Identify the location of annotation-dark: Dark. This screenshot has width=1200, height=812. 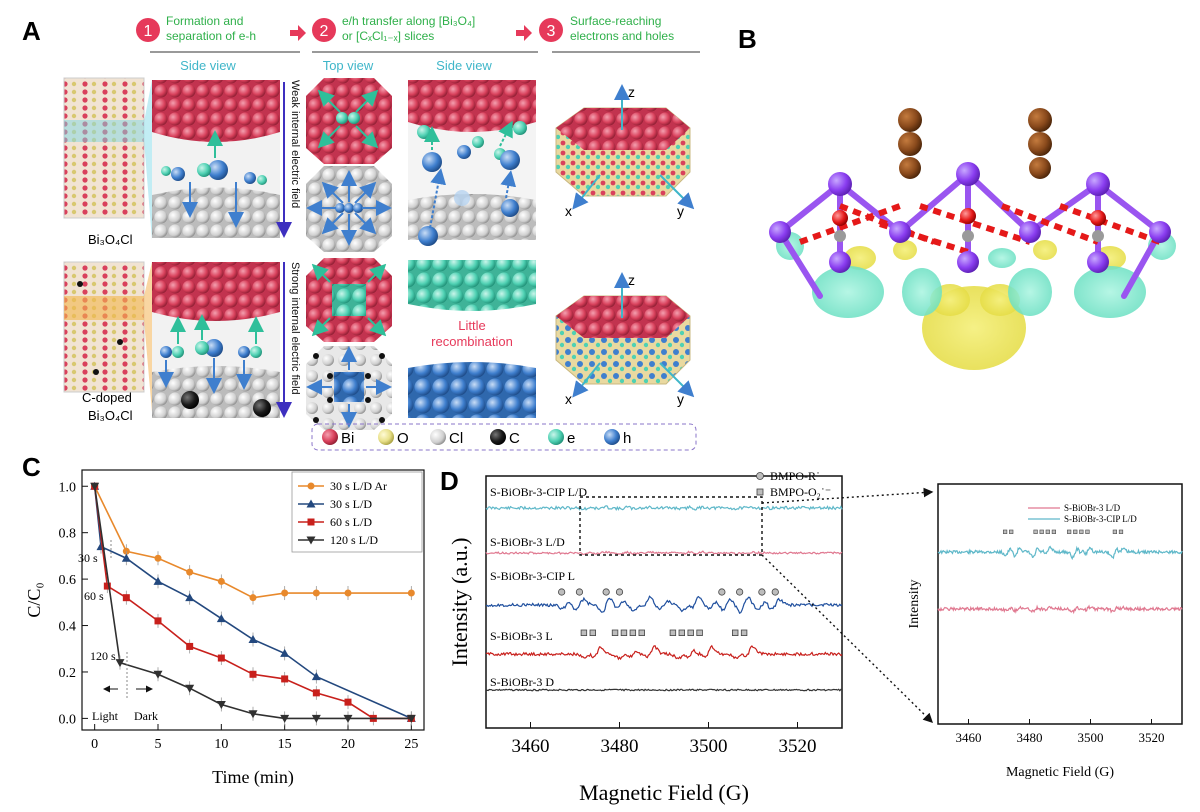
(146, 716).